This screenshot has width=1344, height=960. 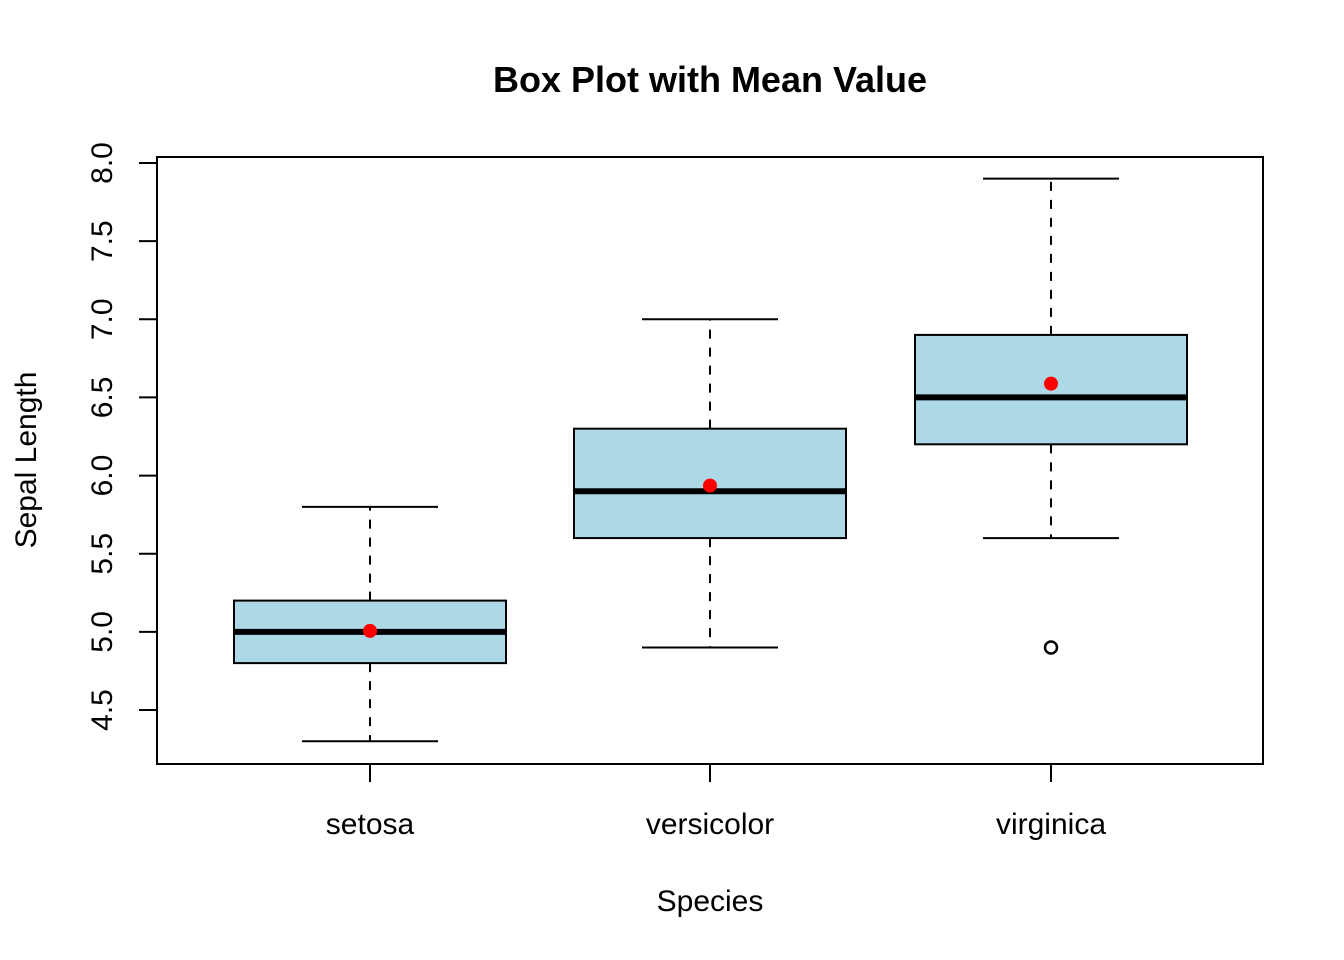 I want to click on y-tick-label: 8.0, so click(x=102, y=163).